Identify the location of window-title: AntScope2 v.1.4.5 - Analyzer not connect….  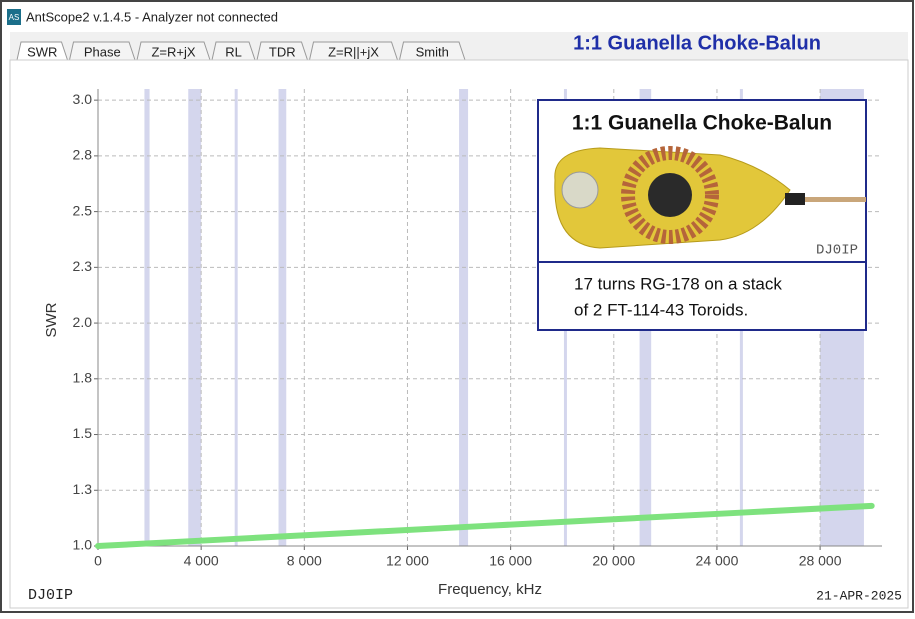
(152, 16).